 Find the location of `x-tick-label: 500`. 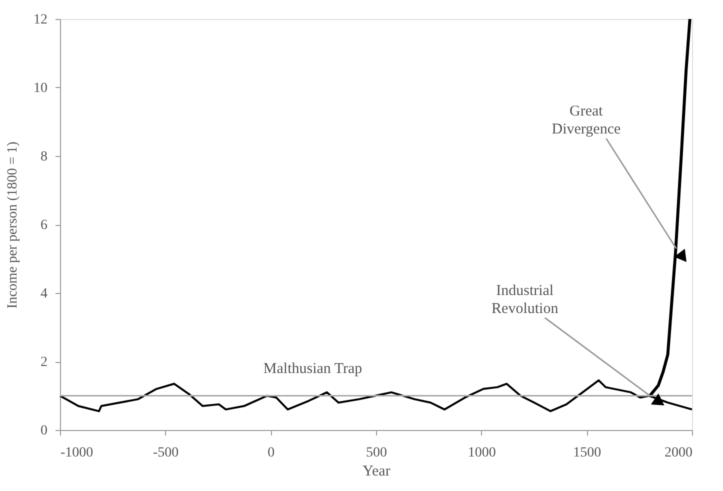

x-tick-label: 500 is located at coordinates (376, 453).